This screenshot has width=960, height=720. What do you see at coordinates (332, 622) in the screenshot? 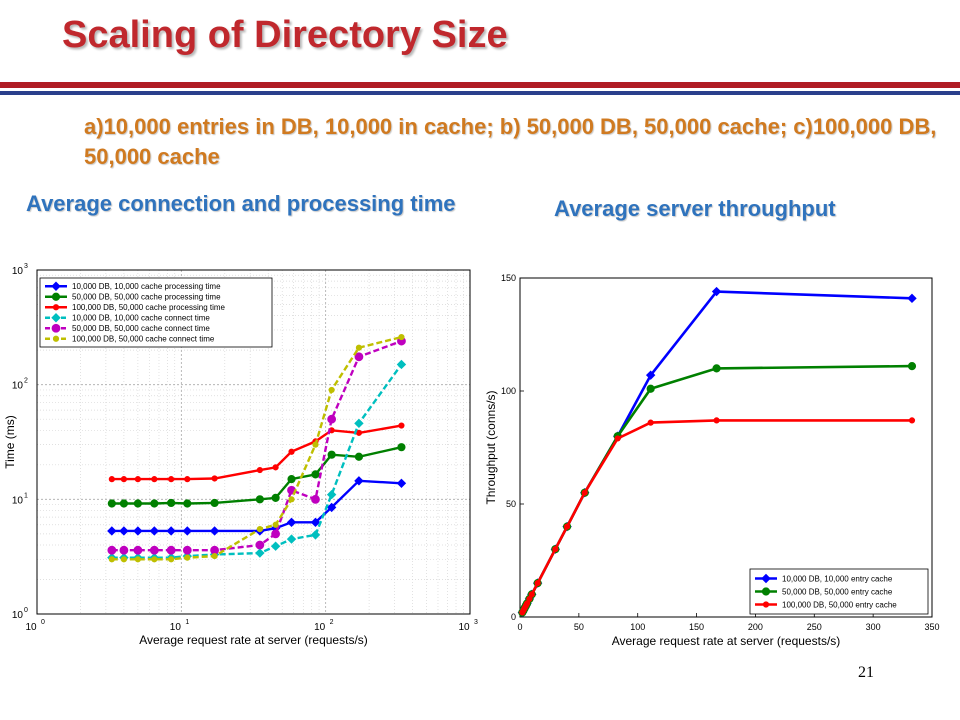
I see `time-chart-xtick-exponent: 2` at bounding box center [332, 622].